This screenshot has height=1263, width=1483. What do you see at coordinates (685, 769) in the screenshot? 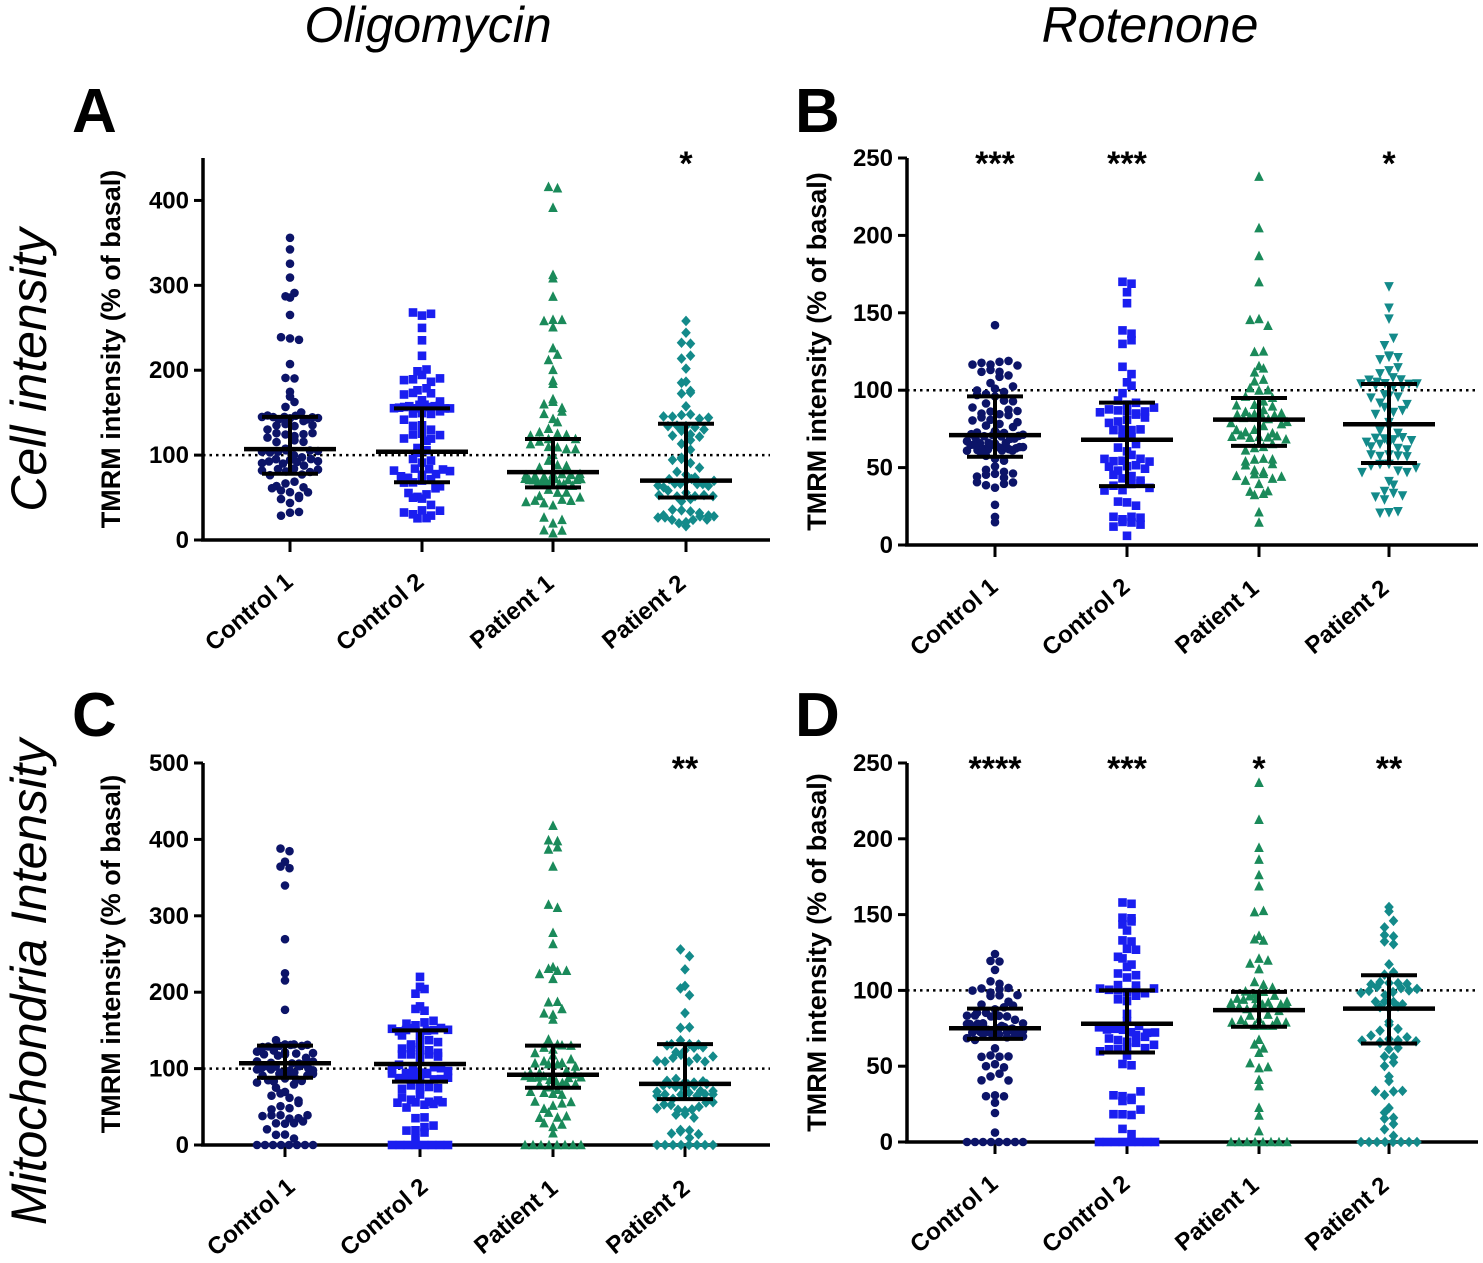
I see `significance-label: **` at bounding box center [685, 769].